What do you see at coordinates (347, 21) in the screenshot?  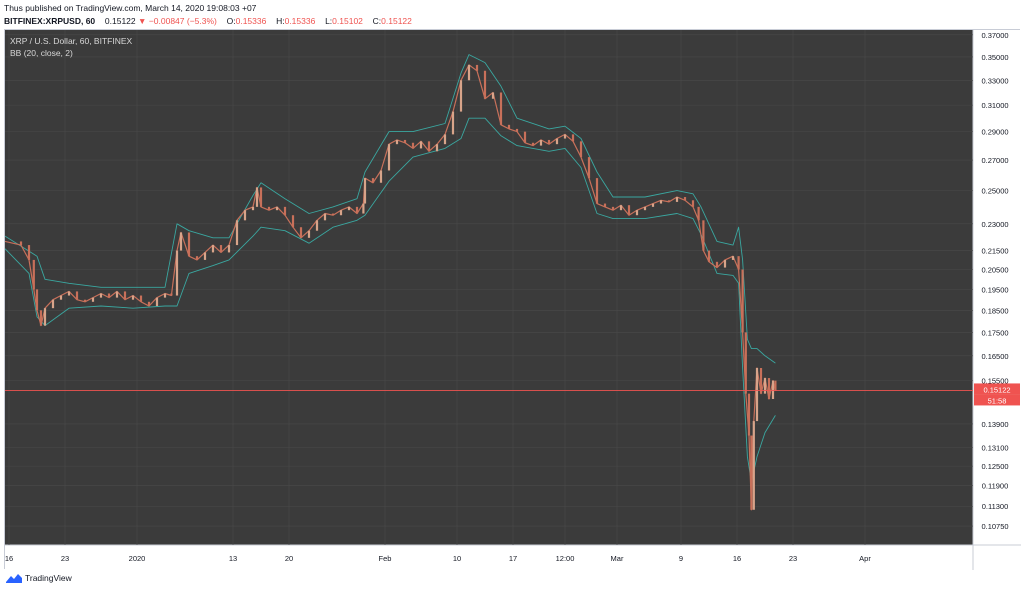 I see `low-value: 0.15102` at bounding box center [347, 21].